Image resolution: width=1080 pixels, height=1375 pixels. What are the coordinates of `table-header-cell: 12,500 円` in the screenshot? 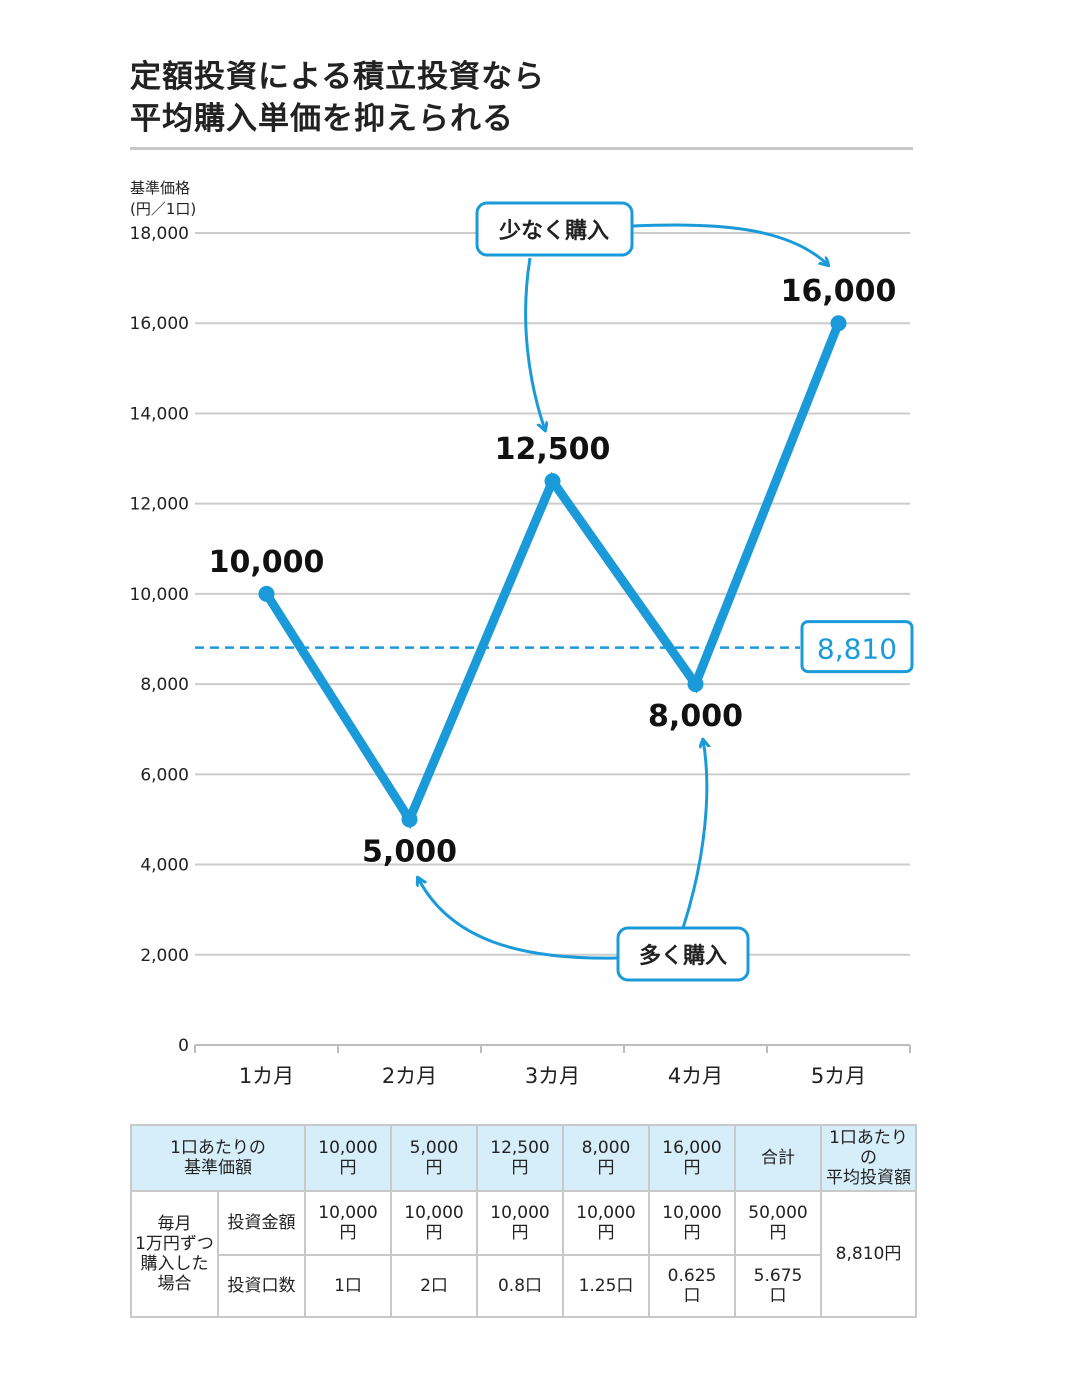 It's located at (520, 1158).